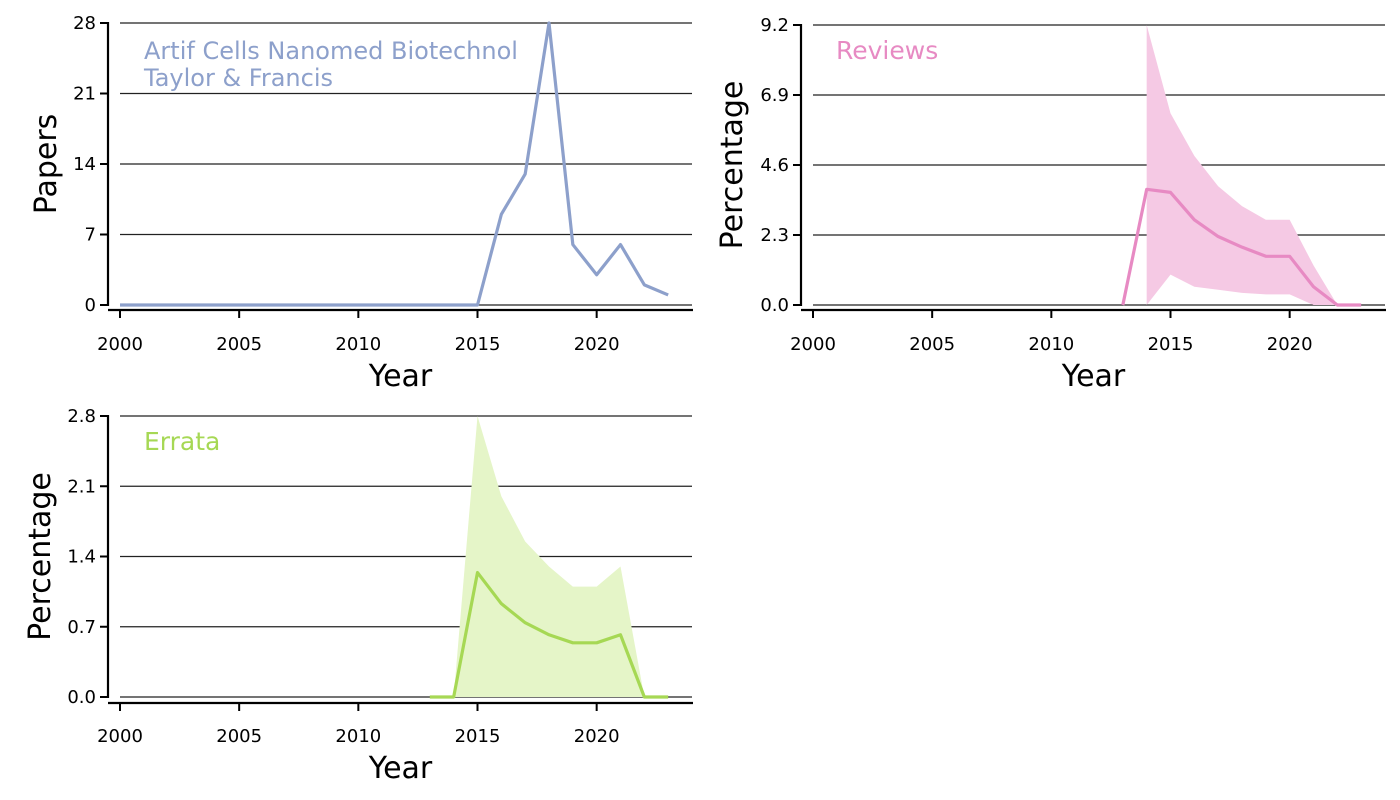 The image size is (1400, 800). Describe the element at coordinates (90, 235) in the screenshot. I see `y-tick-label: 7` at that location.